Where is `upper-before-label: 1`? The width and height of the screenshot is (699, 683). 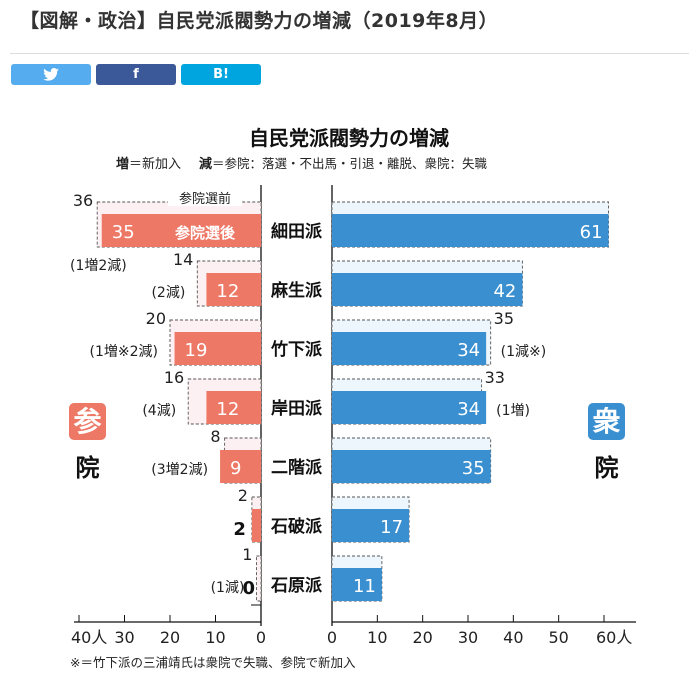 upper-before-label: 1 is located at coordinates (247, 554).